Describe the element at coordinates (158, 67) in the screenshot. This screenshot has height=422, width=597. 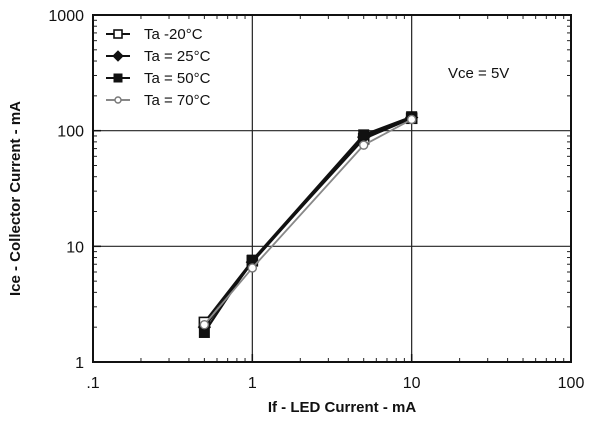
I see `legend: Ta -20°C Ta = 25°C Ta = 50°C Ta = 70°C` at that location.